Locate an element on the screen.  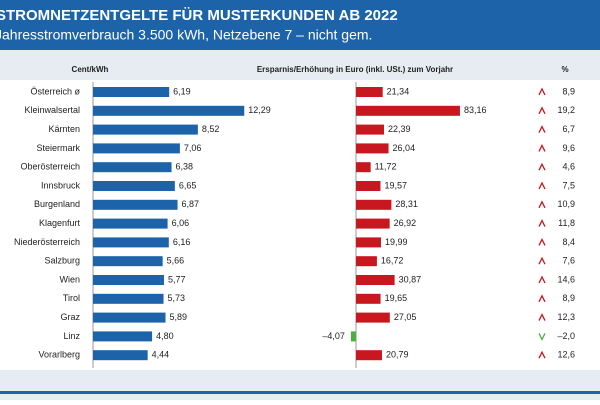
value-label: 6,19 is located at coordinates (182, 91).